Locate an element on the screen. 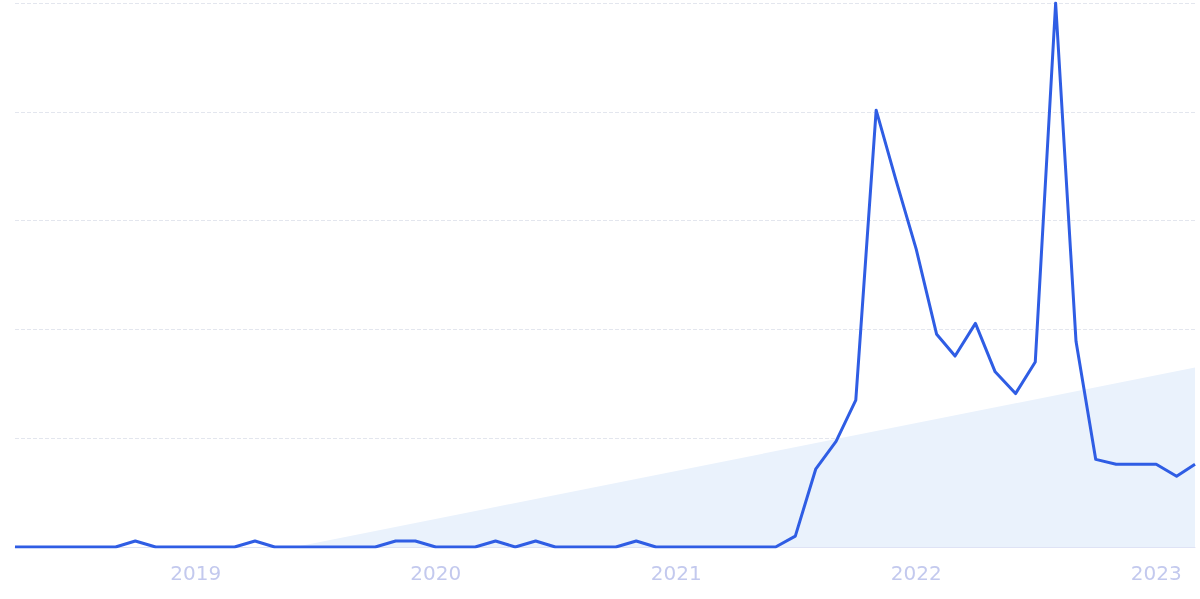 This screenshot has height=599, width=1200. x-tick-label: 2021 is located at coordinates (676, 573).